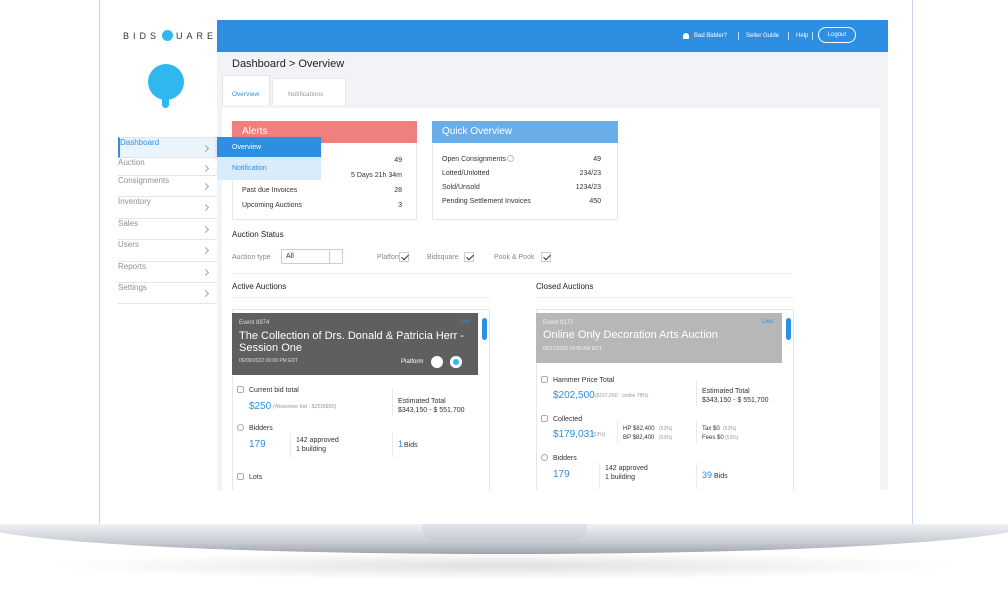  Describe the element at coordinates (768, 322) in the screenshot. I see `live-badge: Live` at that location.